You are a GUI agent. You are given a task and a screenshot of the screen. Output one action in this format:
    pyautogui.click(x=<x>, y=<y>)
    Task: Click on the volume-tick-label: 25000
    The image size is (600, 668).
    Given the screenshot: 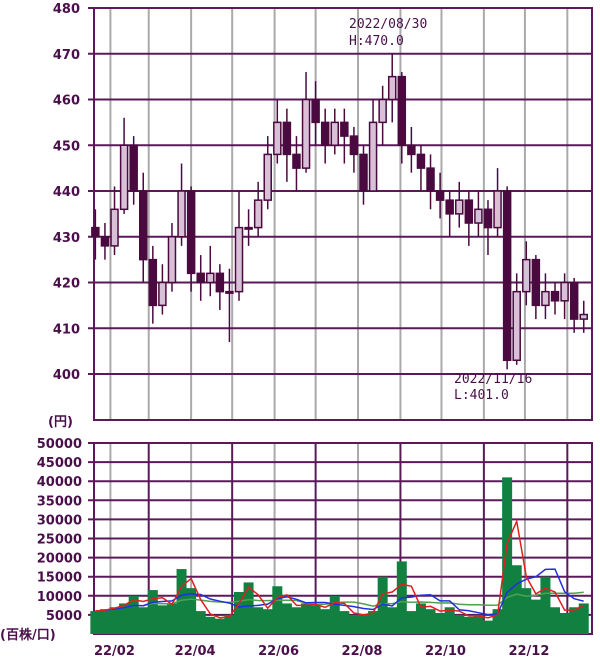 What is the action you would take?
    pyautogui.click(x=59, y=540)
    